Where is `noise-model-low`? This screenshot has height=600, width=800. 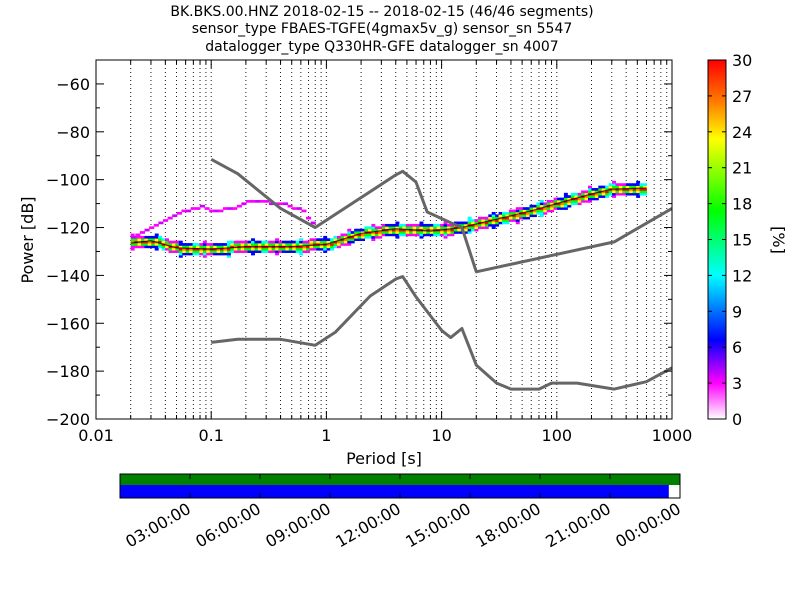
noise-model-low is located at coordinates (442, 333).